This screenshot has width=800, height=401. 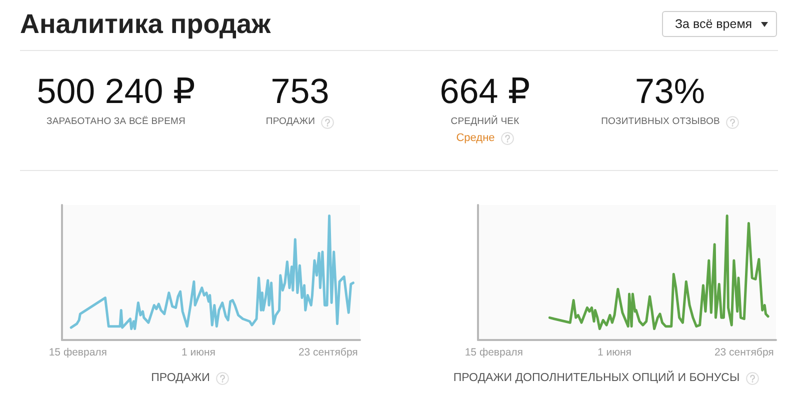 I want to click on x-axis-title: ПРОДАЖИ, so click(x=180, y=378).